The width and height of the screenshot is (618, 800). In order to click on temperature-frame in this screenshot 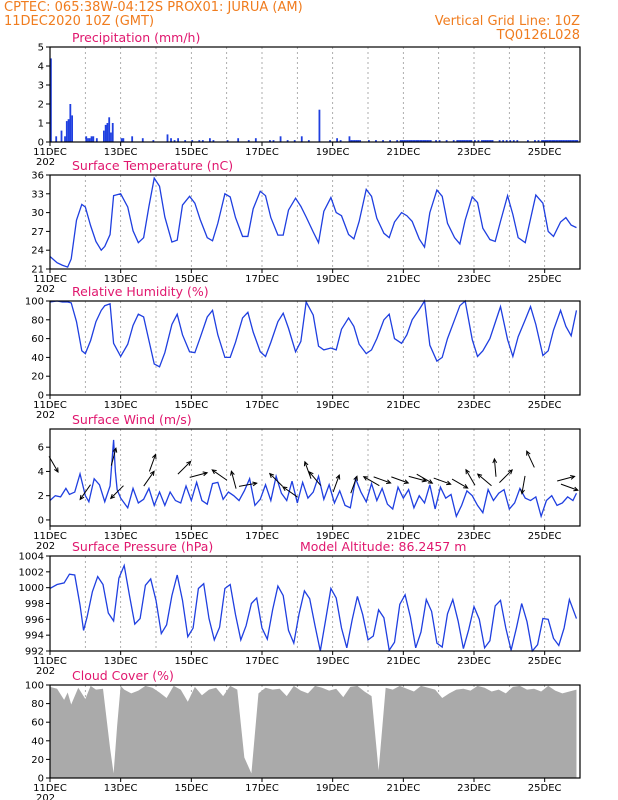, I will do `click(315, 222)`.